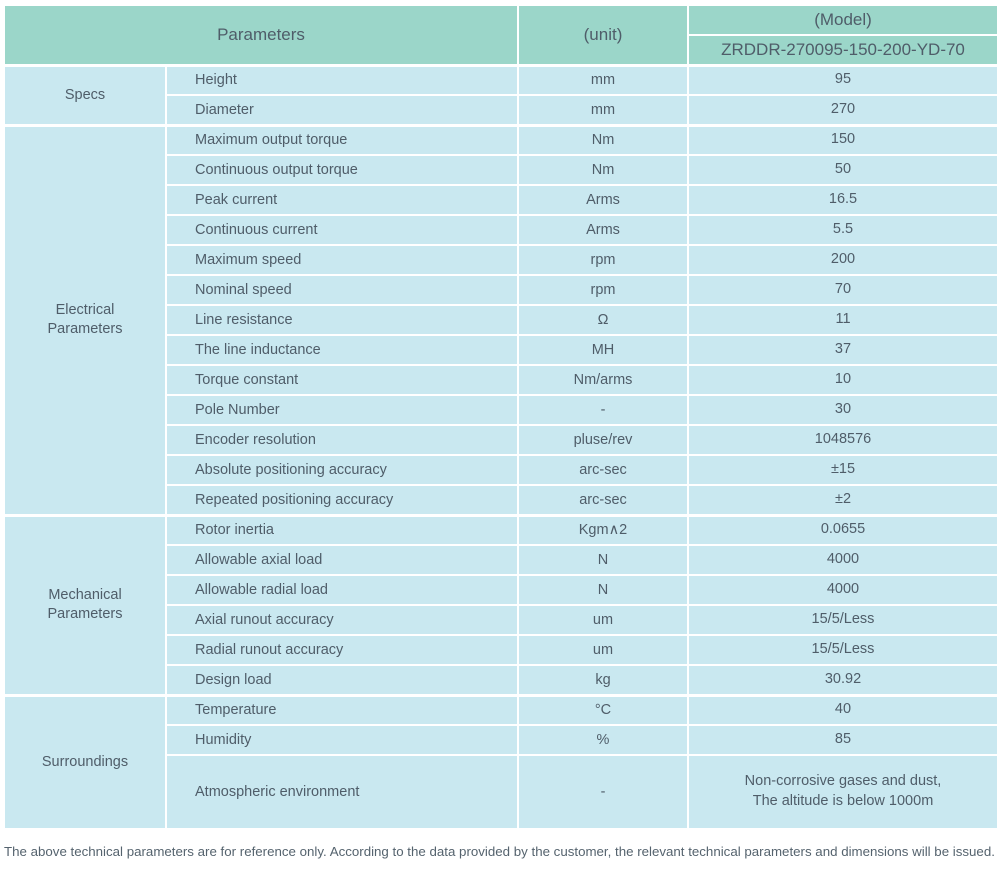 The height and width of the screenshot is (882, 1000). I want to click on unit-cell: rpm, so click(603, 290).